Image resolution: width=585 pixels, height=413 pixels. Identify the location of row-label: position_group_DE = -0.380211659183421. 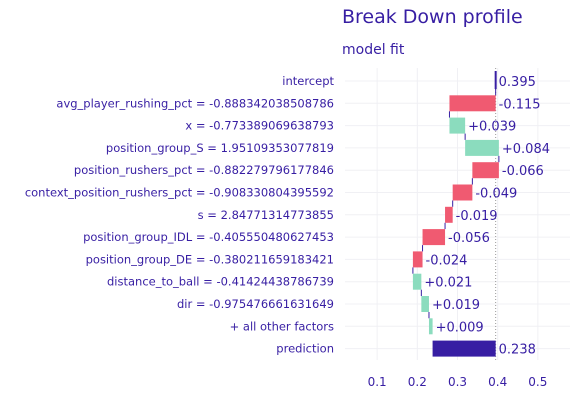
(210, 259).